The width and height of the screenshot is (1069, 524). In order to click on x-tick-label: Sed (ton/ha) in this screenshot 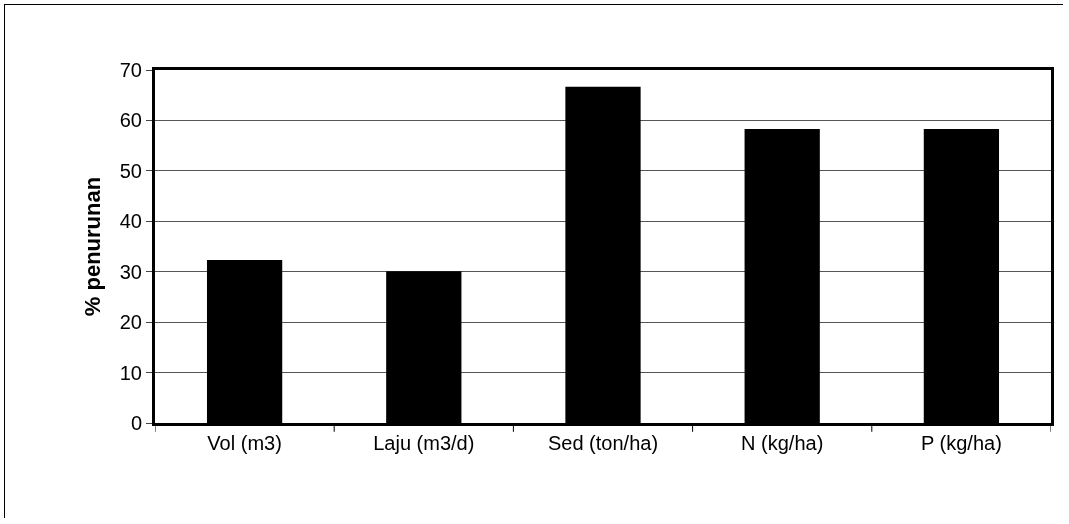, I will do `click(603, 443)`.